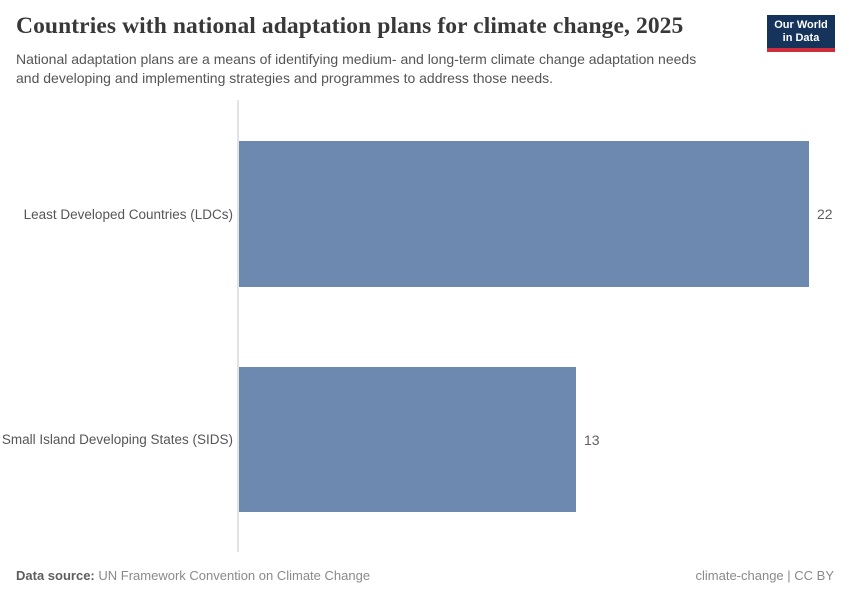  Describe the element at coordinates (825, 214) in the screenshot. I see `bar-value-ldcs: 22` at that location.